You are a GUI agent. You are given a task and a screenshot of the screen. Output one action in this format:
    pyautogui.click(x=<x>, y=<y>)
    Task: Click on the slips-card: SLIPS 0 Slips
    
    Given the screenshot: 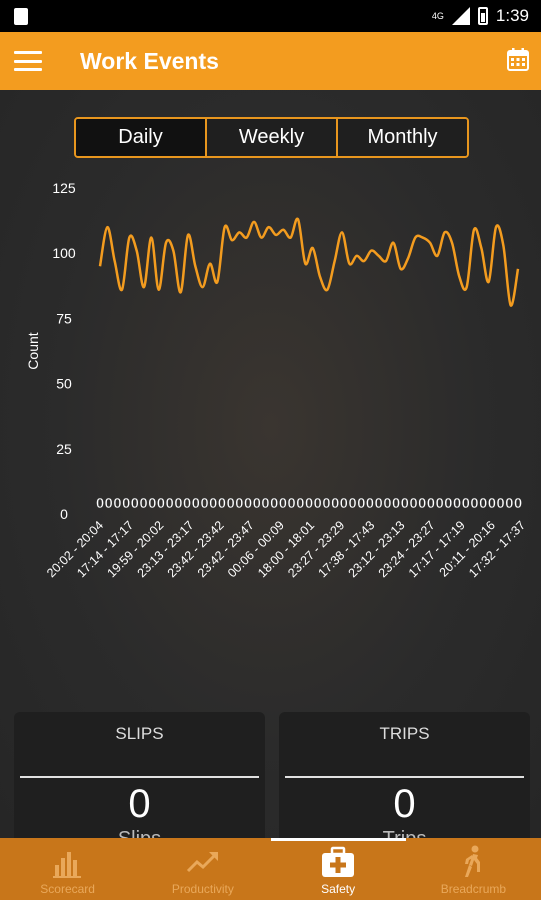 What is the action you would take?
    pyautogui.click(x=139, y=775)
    